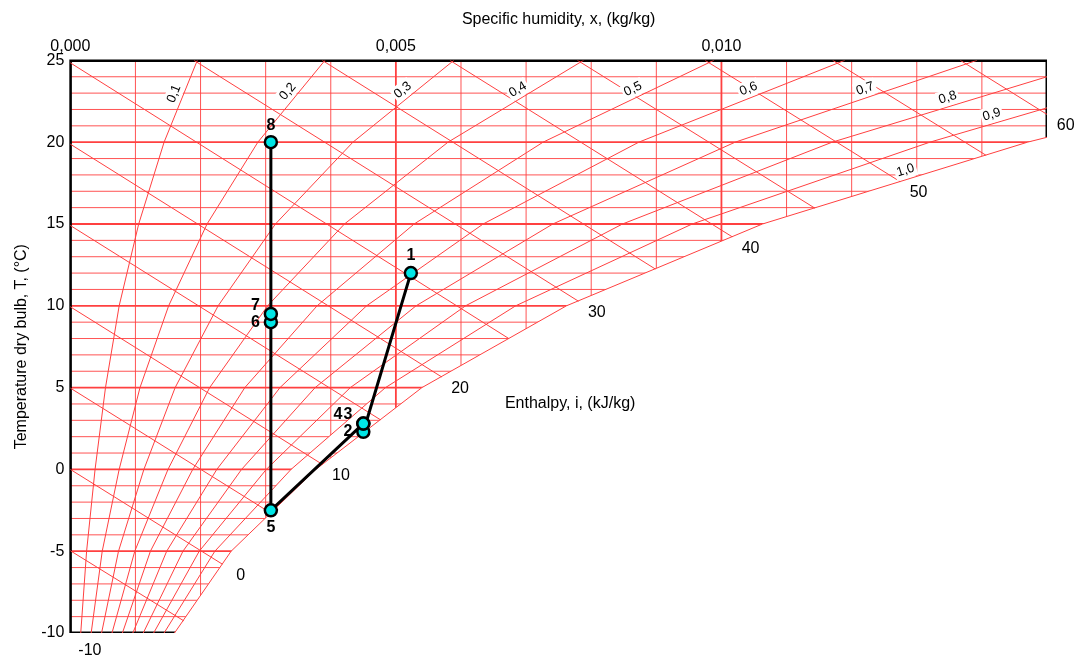  I want to click on series-label: 40, so click(750, 247).